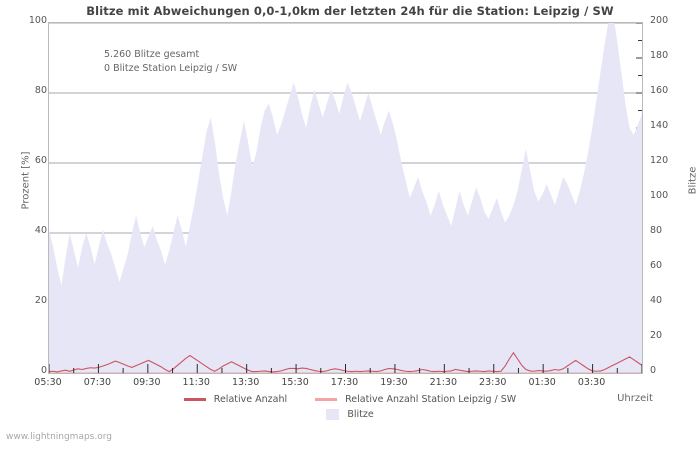 The width and height of the screenshot is (700, 450). I want to click on y-axis-left-tick: 20, so click(40, 300).